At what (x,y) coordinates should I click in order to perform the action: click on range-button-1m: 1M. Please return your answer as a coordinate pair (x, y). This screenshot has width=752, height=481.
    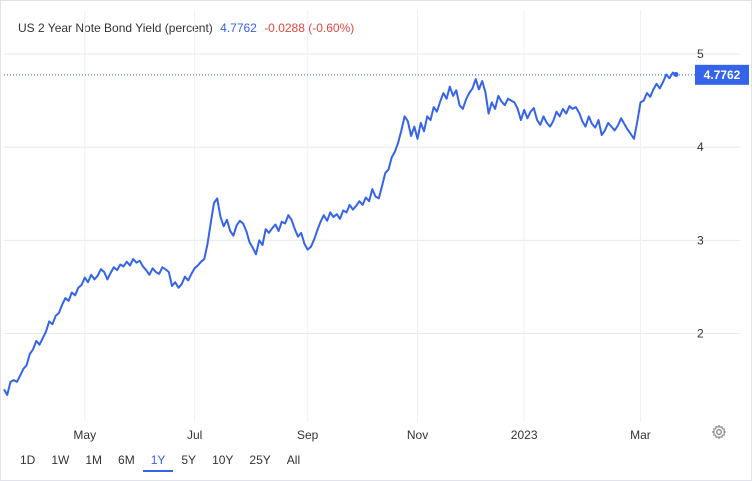
    Looking at the image, I should click on (94, 460).